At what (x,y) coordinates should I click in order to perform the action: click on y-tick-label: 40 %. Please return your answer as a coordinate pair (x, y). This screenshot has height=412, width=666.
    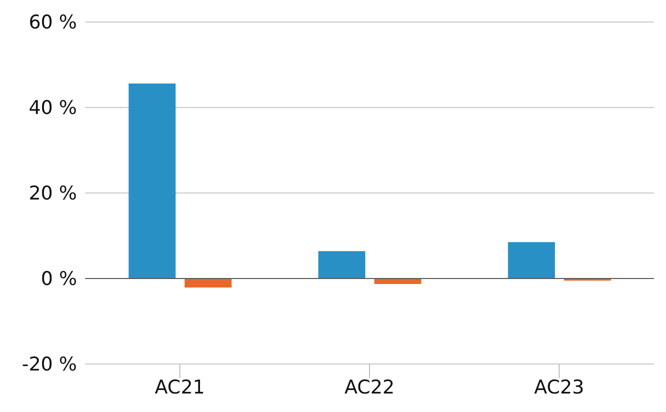
    Looking at the image, I should click on (52, 108).